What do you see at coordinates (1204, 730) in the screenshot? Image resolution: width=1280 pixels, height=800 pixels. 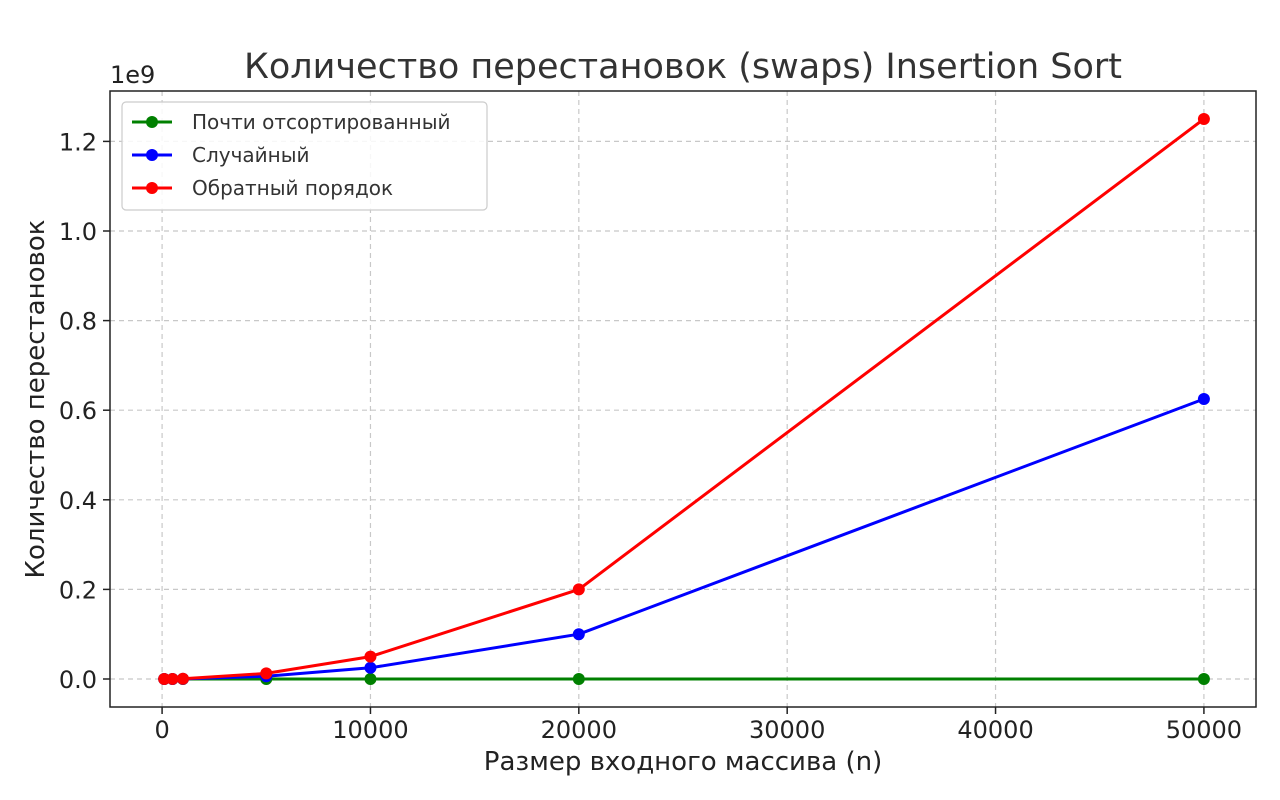 I see `x-tick-label: 50000` at bounding box center [1204, 730].